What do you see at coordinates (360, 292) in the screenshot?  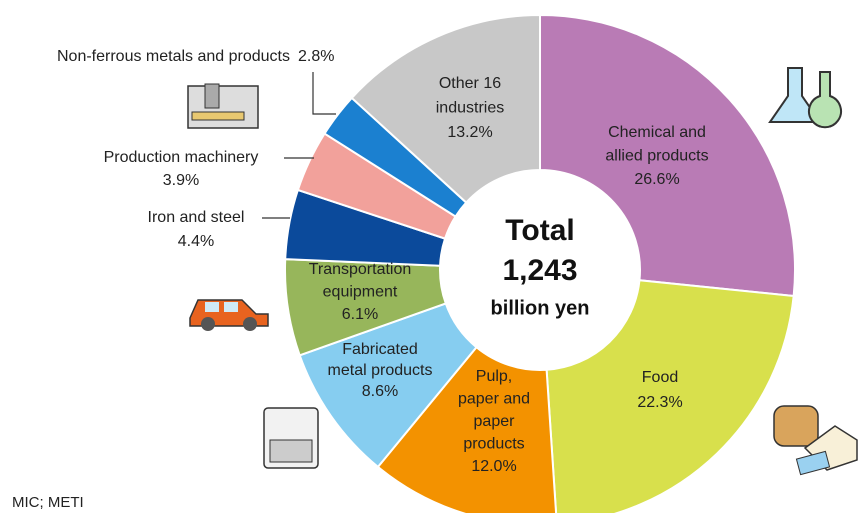 I see `slice-label: equipment` at bounding box center [360, 292].